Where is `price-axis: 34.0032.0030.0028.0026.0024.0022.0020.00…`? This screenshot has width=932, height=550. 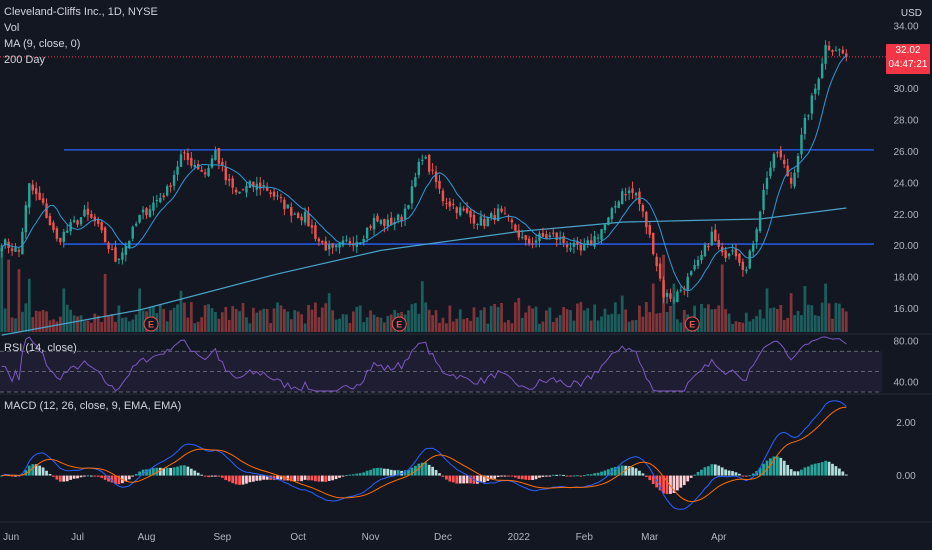 price-axis: 34.0032.0030.0028.0026.0024.0022.0020.00… is located at coordinates (905, 251).